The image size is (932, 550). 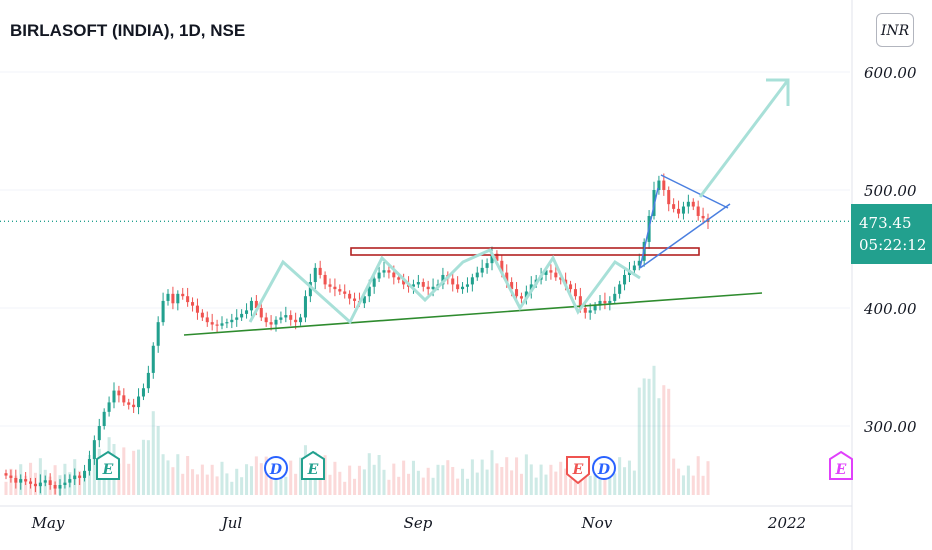 What do you see at coordinates (473, 314) in the screenshot?
I see `support-trendline` at bounding box center [473, 314].